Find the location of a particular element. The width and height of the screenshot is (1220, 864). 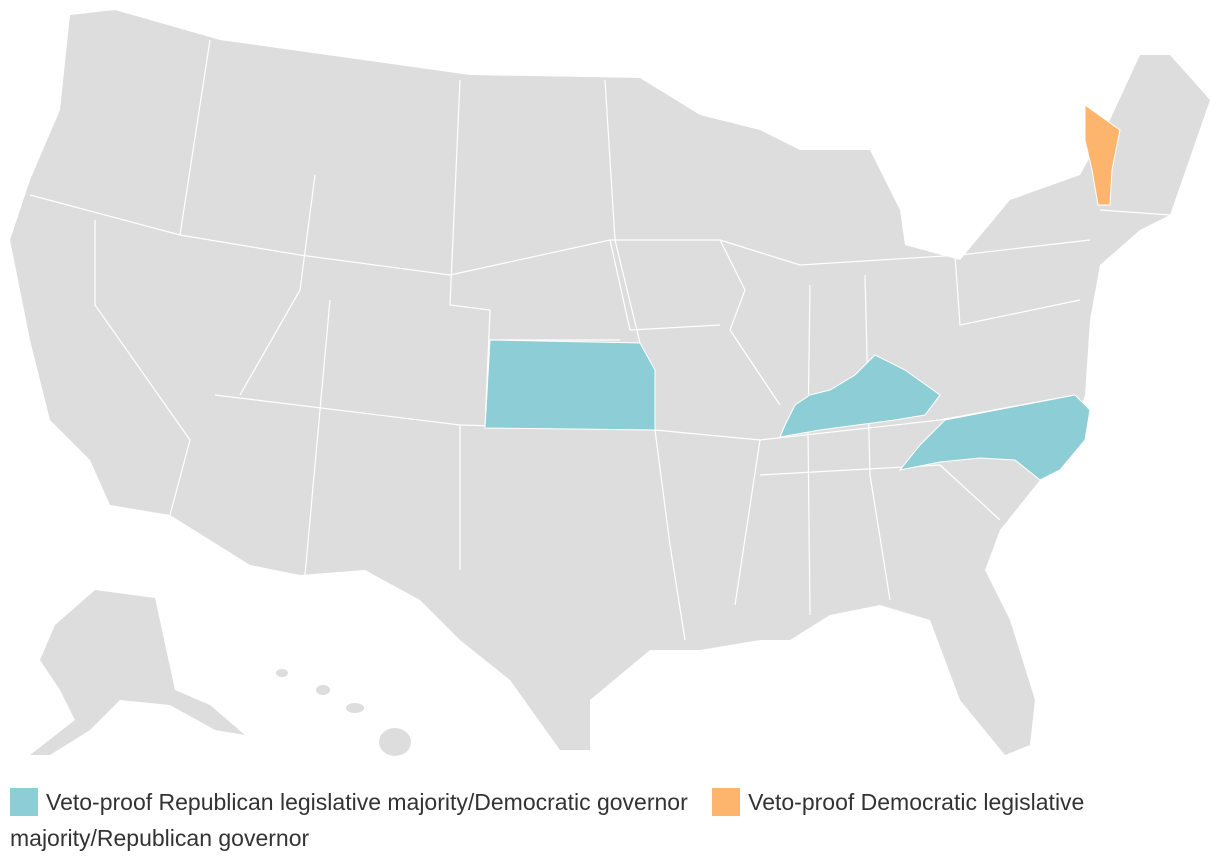

state-kentucky is located at coordinates (860, 396).